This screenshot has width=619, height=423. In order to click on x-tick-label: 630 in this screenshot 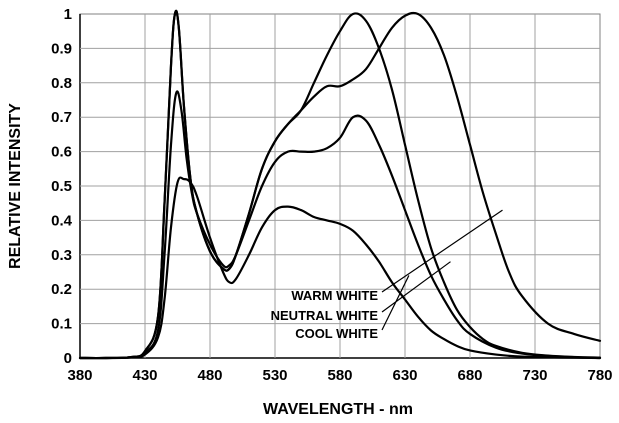, I will do `click(404, 375)`.